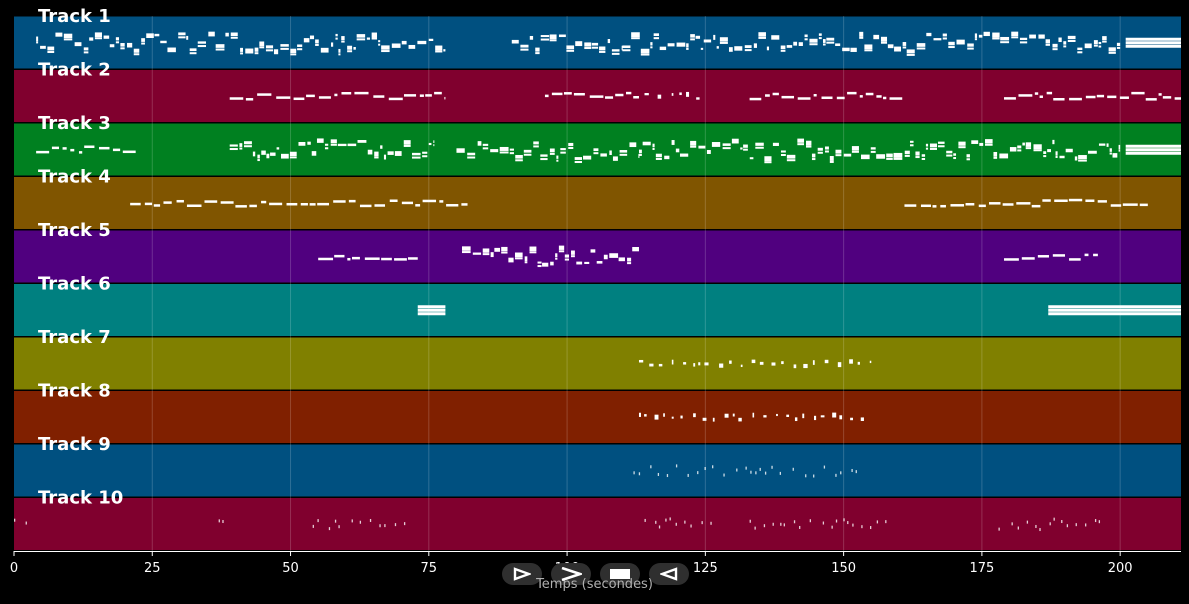  What do you see at coordinates (669, 574) in the screenshot?
I see `rewind-button` at bounding box center [669, 574].